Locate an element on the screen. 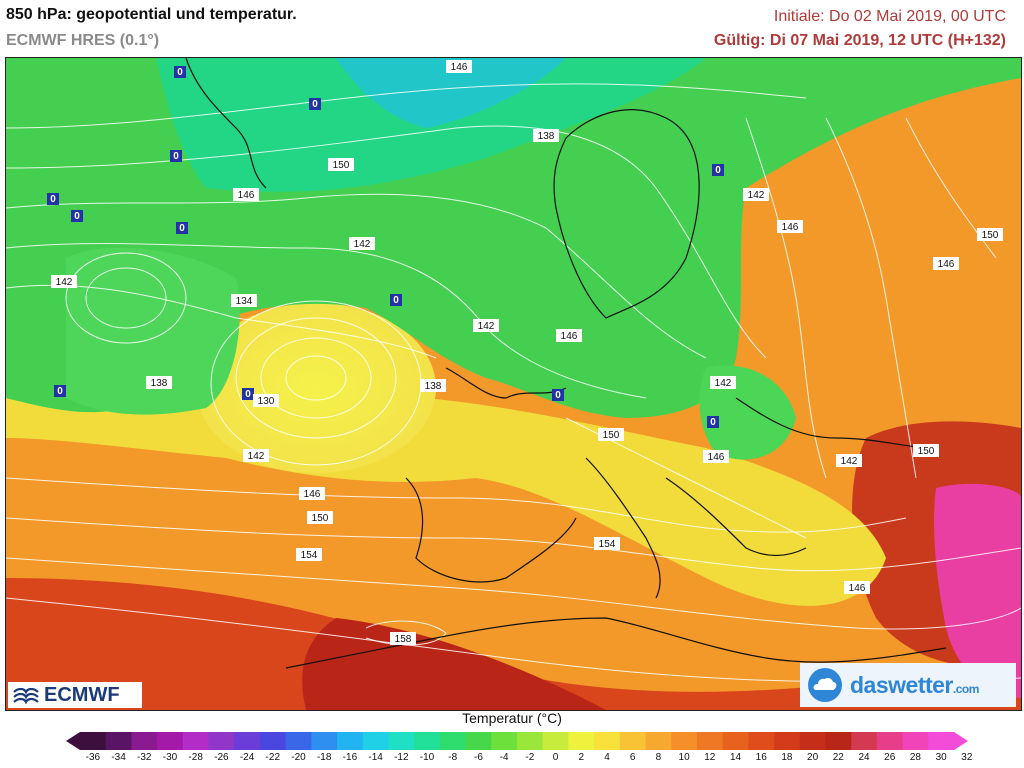 Image resolution: width=1024 pixels, height=768 pixels. legend-tick-label: -18 is located at coordinates (324, 757).